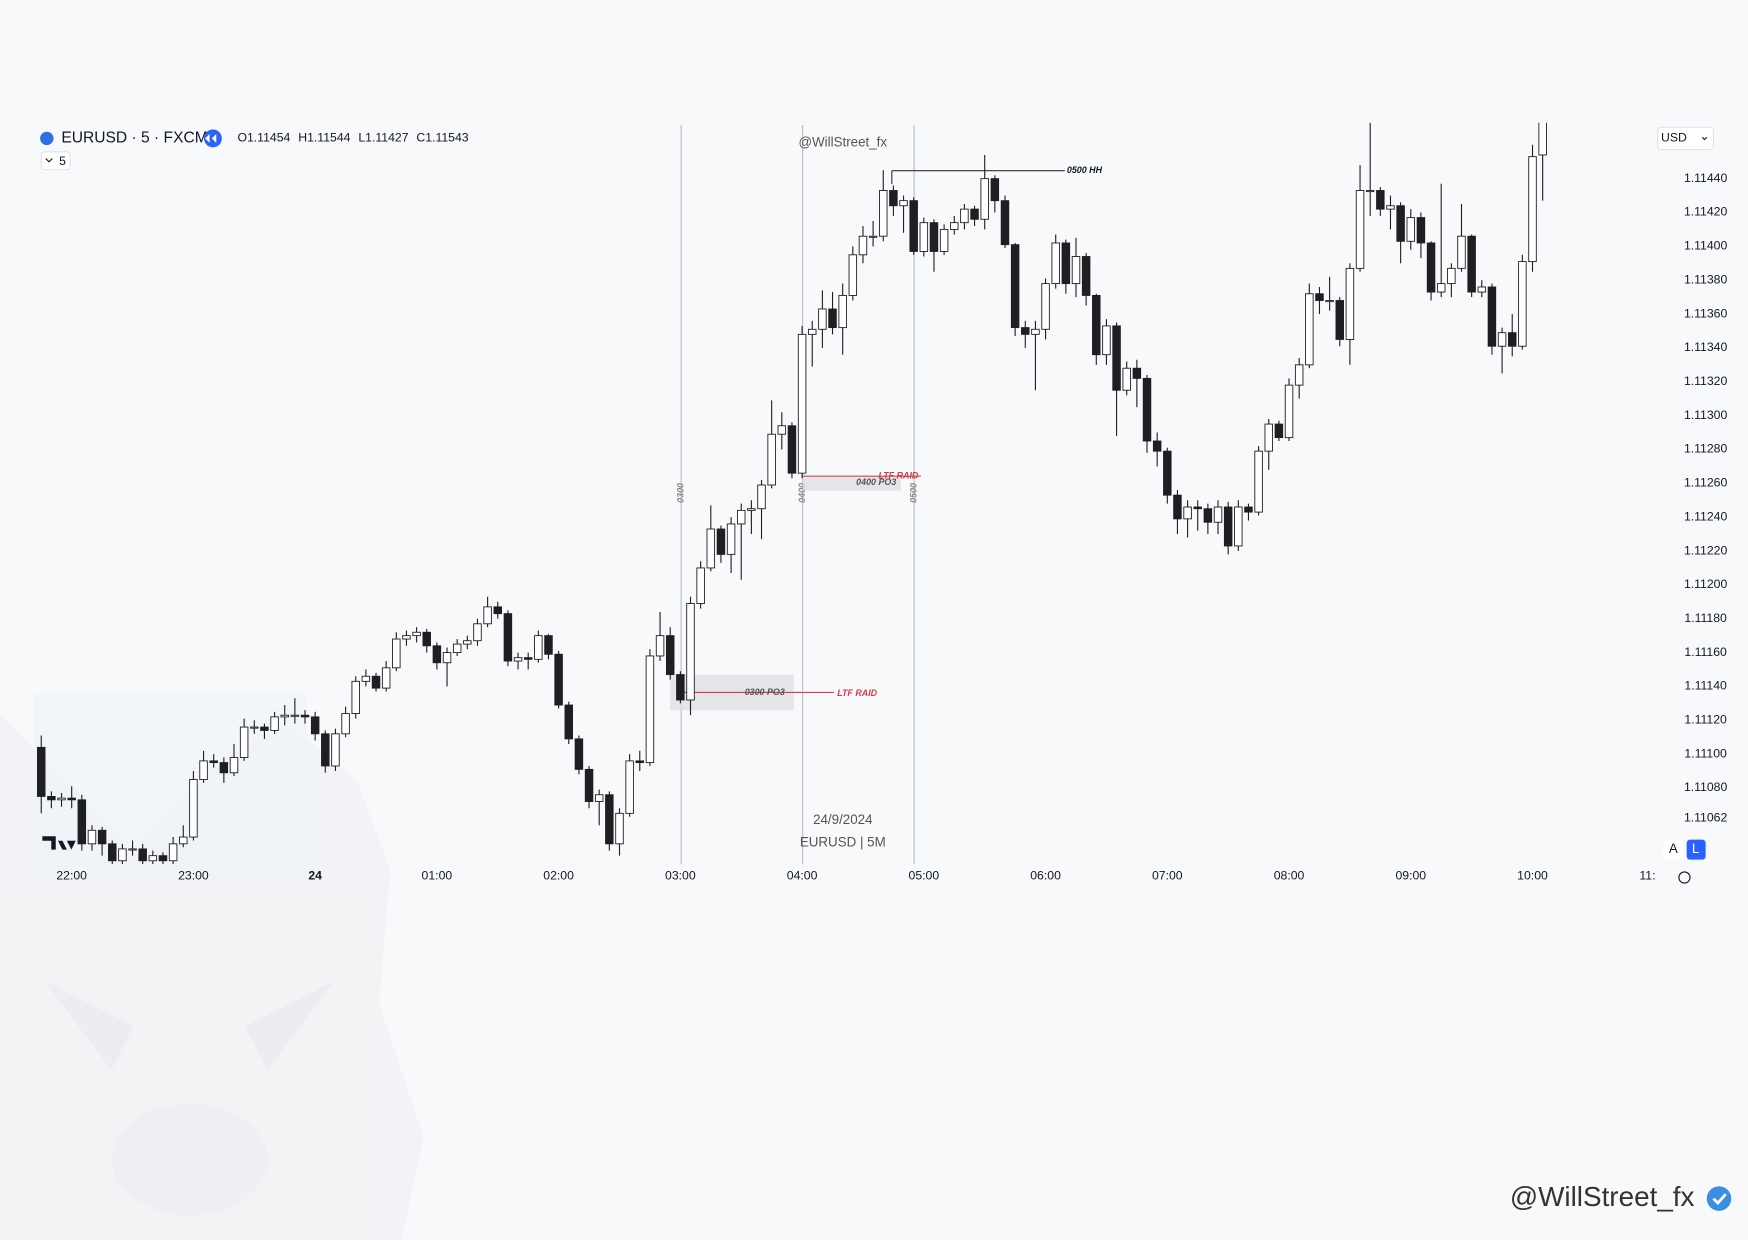 The height and width of the screenshot is (1240, 1748). What do you see at coordinates (1706, 550) in the screenshot?
I see `y-tick-label: 1.11220` at bounding box center [1706, 550].